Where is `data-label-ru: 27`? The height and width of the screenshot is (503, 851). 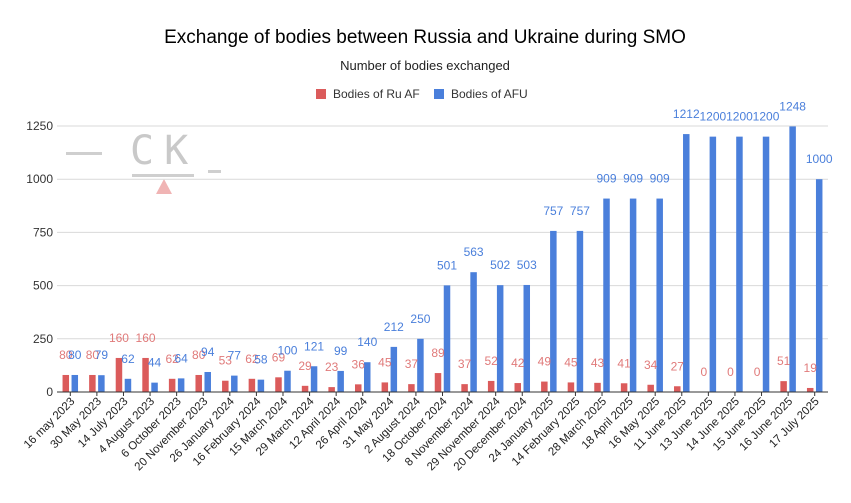
data-label-ru: 27 is located at coordinates (678, 366).